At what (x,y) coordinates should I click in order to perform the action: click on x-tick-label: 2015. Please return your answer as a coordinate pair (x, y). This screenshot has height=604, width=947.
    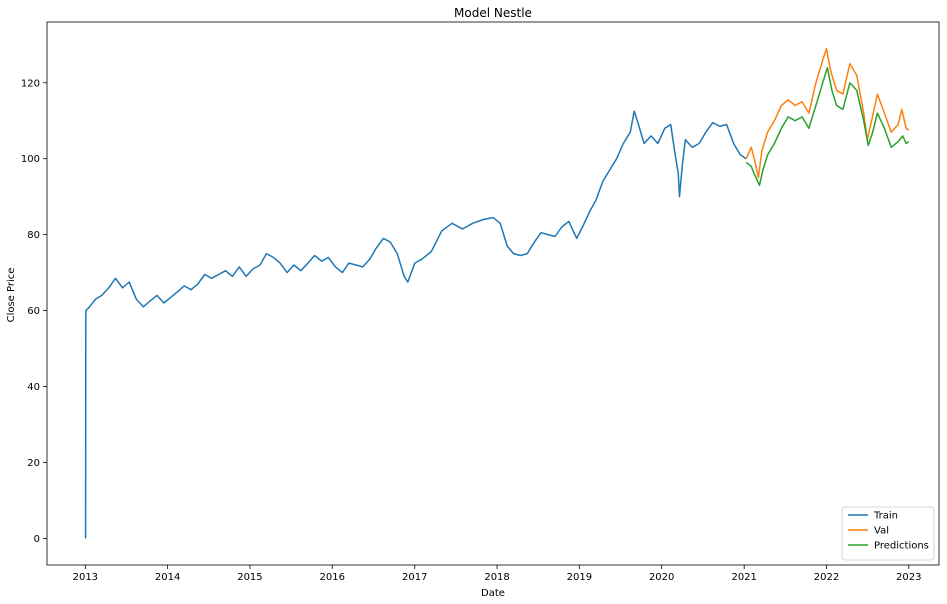
    Looking at the image, I should click on (249, 577).